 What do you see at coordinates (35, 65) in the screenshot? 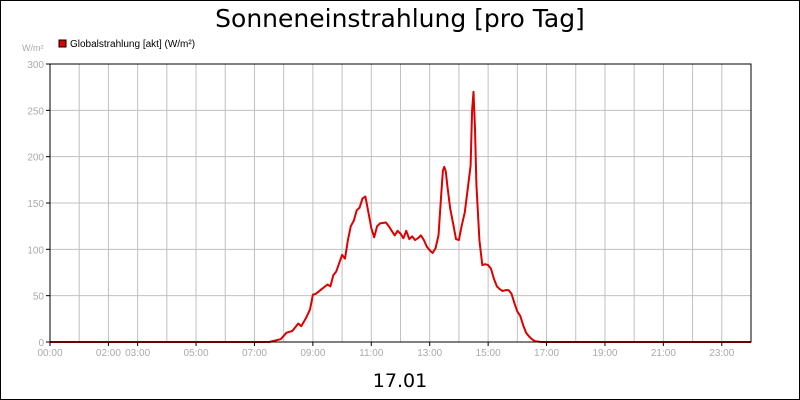
I see `y-tick-label: 300` at bounding box center [35, 65].